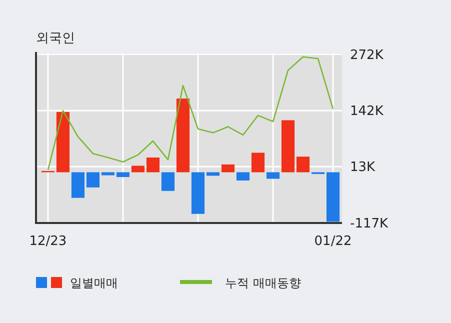  I want to click on legend-label: 일별매매, so click(94, 283).